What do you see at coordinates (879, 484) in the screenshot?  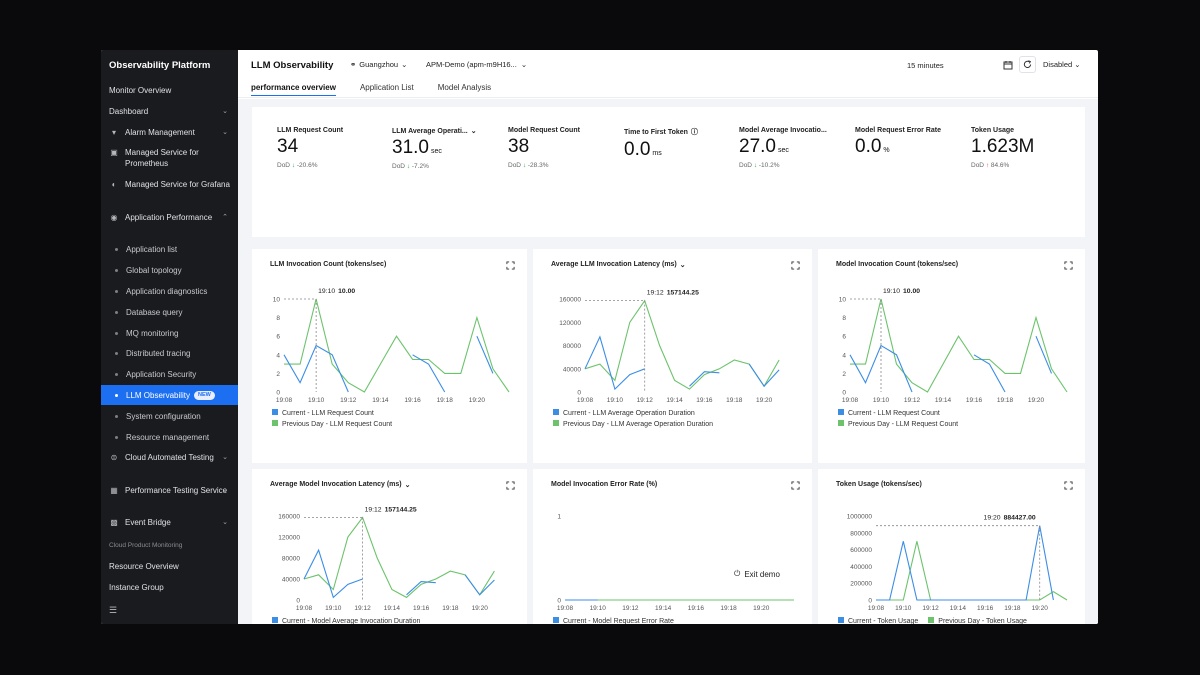 I see `chart-title-text: Token Usage (tokens/sec)` at bounding box center [879, 484].